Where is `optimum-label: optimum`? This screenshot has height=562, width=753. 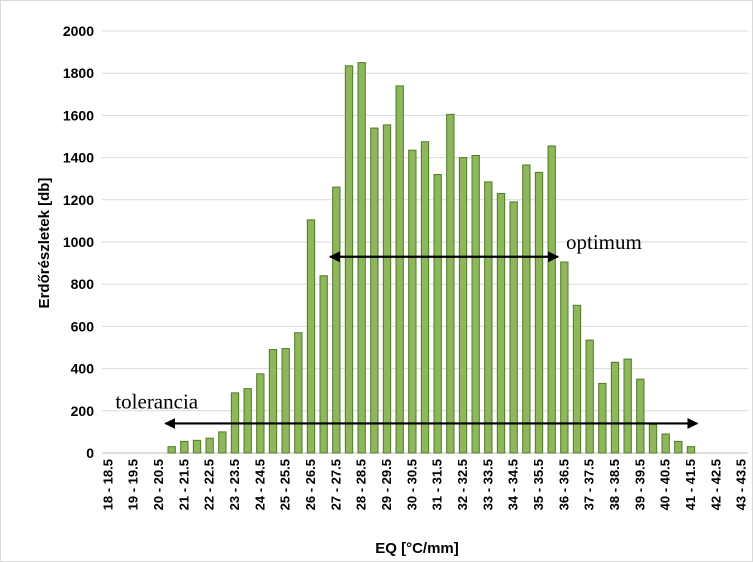 optimum-label: optimum is located at coordinates (604, 242).